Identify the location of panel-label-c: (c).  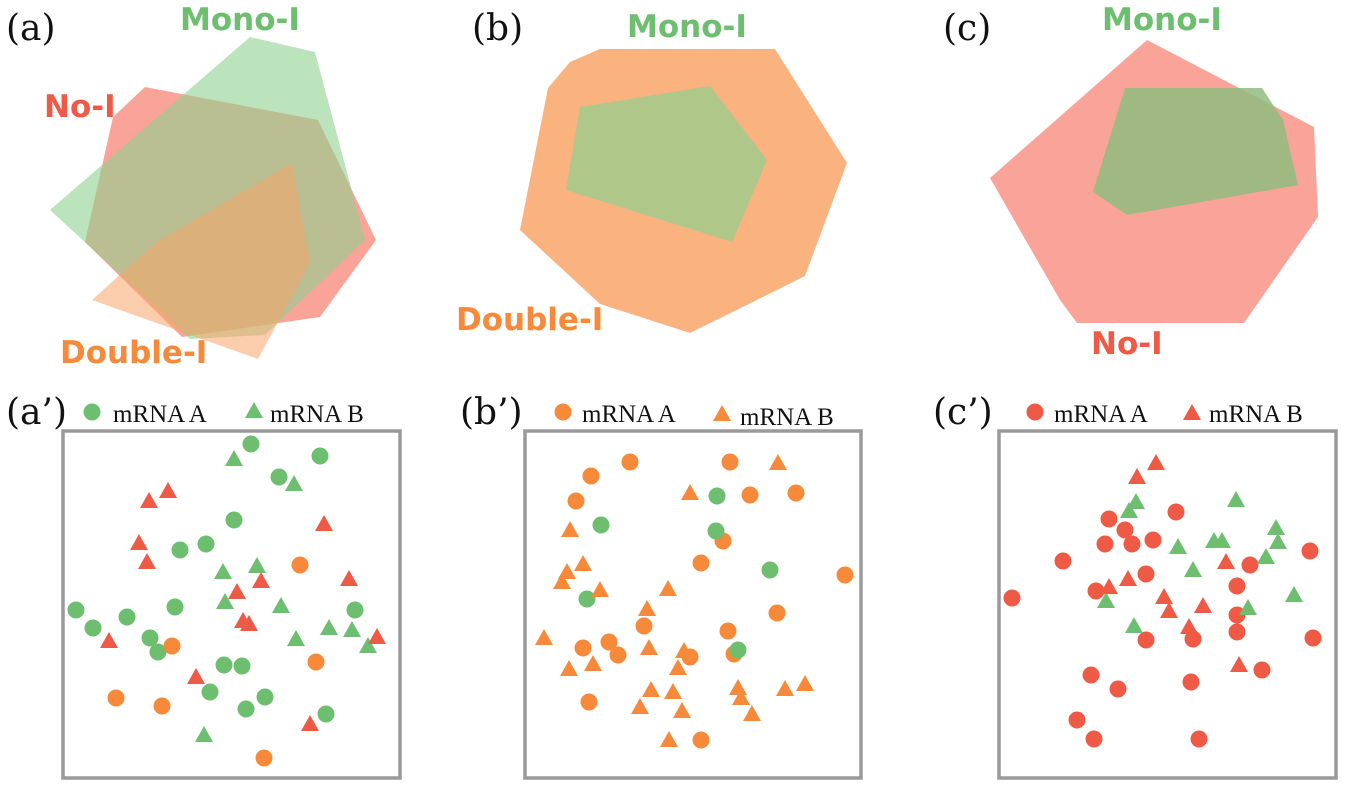
(967, 28).